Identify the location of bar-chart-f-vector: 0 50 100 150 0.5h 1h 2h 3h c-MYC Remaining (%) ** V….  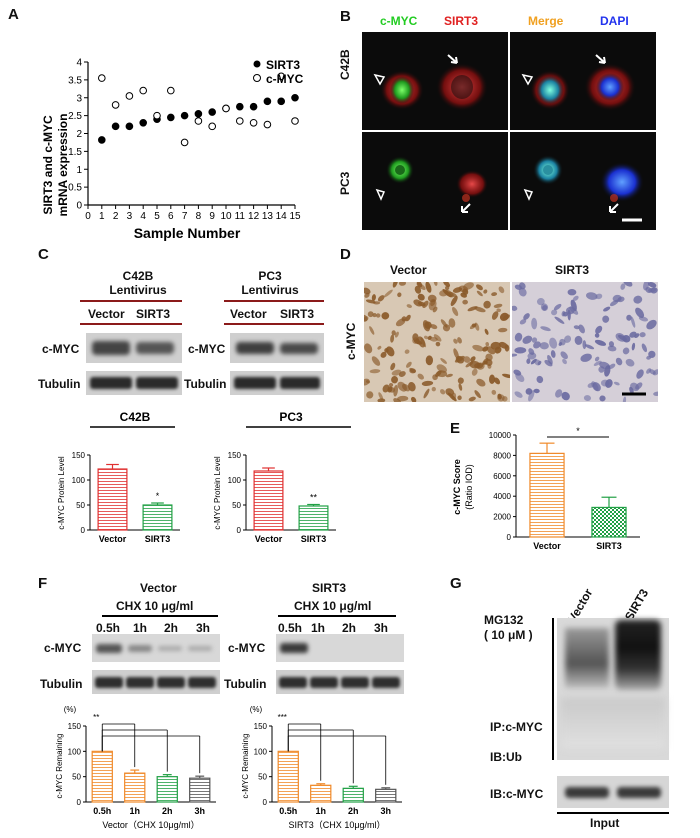
(135, 767).